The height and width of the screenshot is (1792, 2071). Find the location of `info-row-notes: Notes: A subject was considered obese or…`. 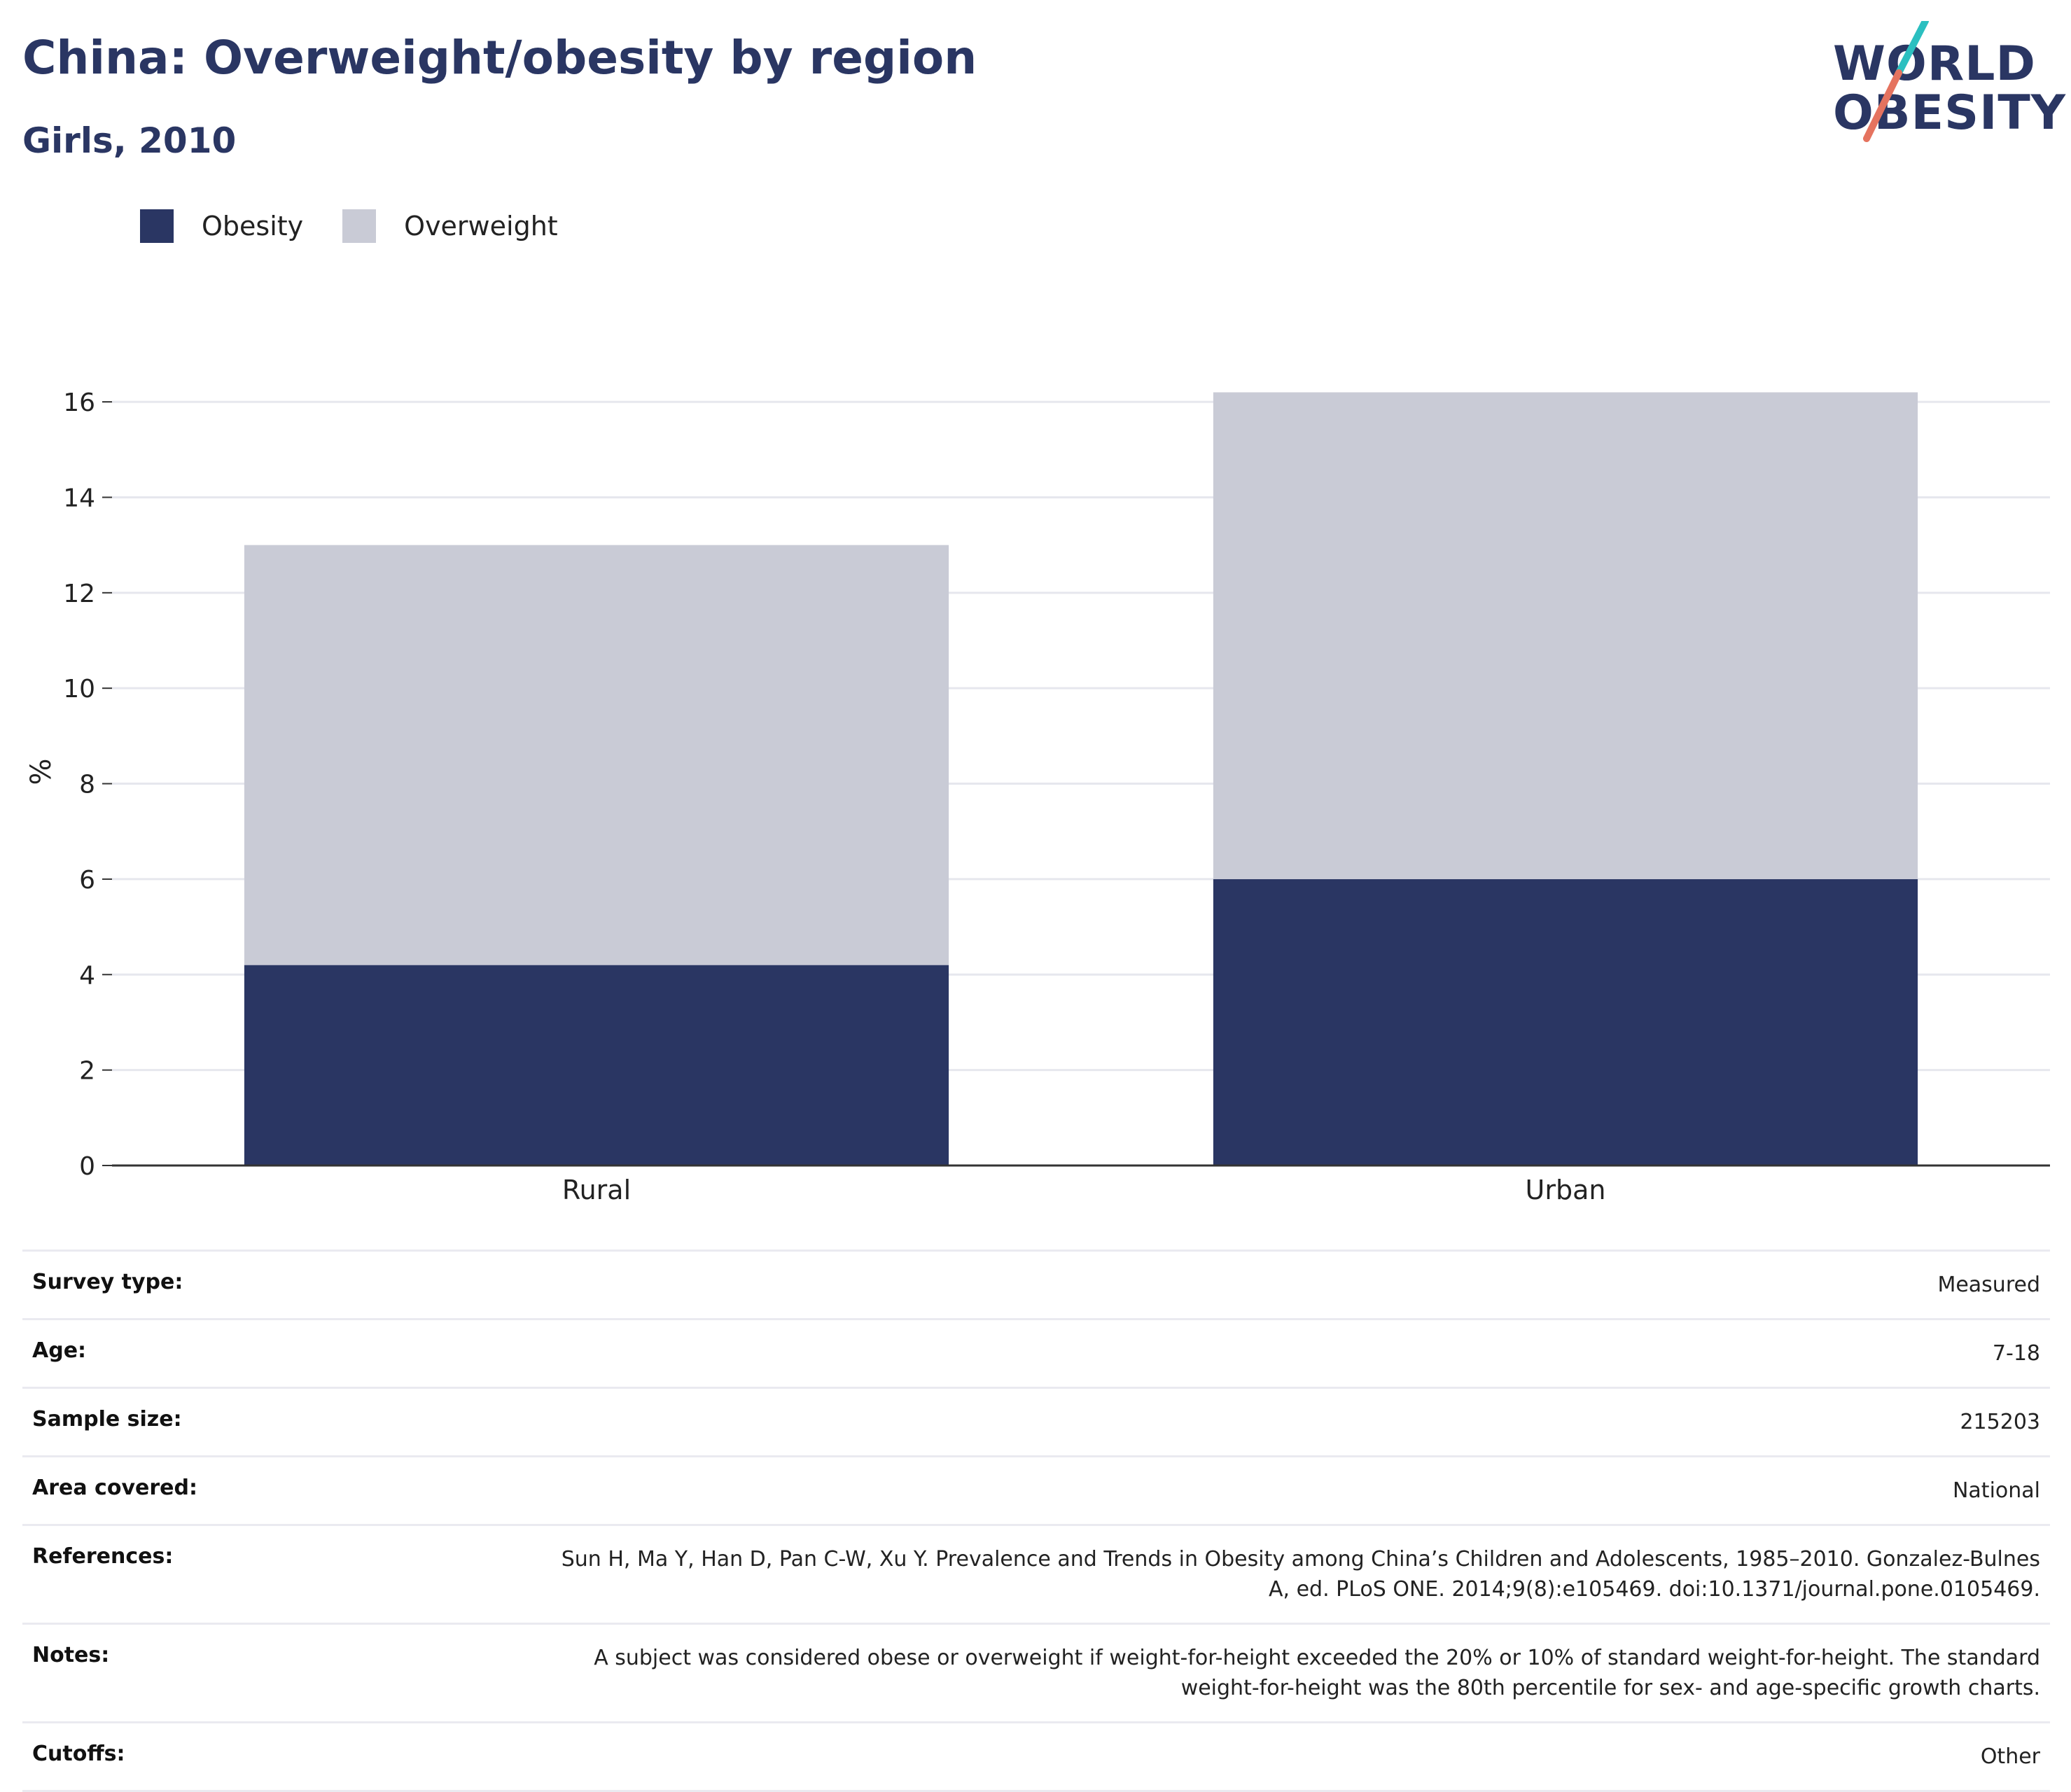

info-row-notes: Notes: A subject was considered obese or… is located at coordinates (1036, 1673).